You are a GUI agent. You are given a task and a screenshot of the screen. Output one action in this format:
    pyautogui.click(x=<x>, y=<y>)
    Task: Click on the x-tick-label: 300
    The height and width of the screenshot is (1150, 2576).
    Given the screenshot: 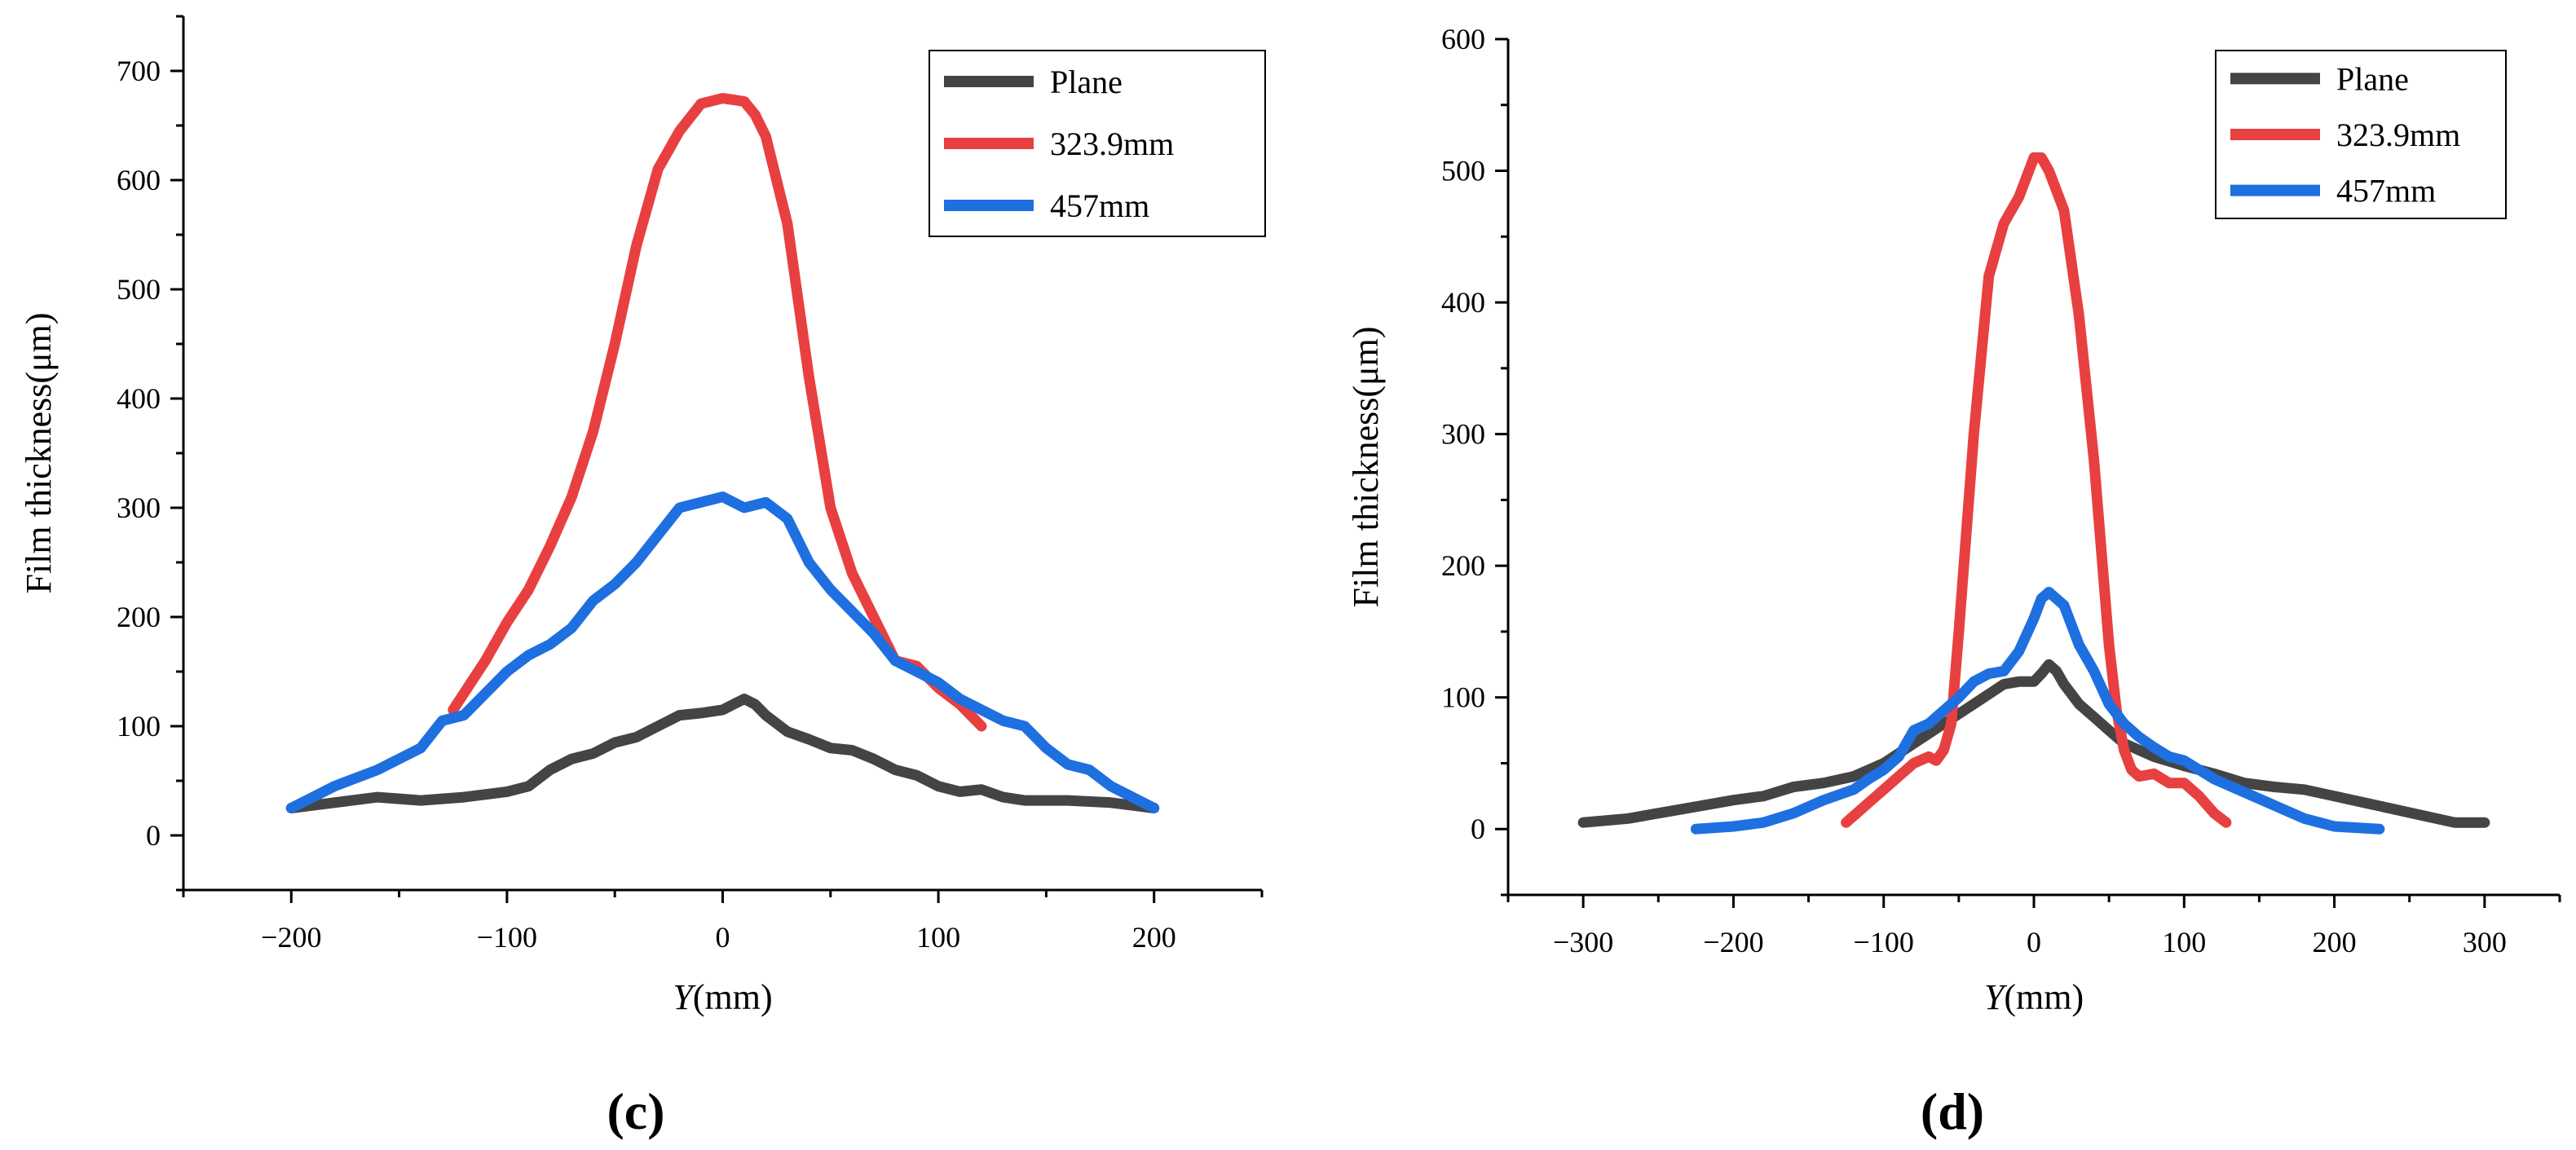 What is the action you would take?
    pyautogui.click(x=2485, y=942)
    